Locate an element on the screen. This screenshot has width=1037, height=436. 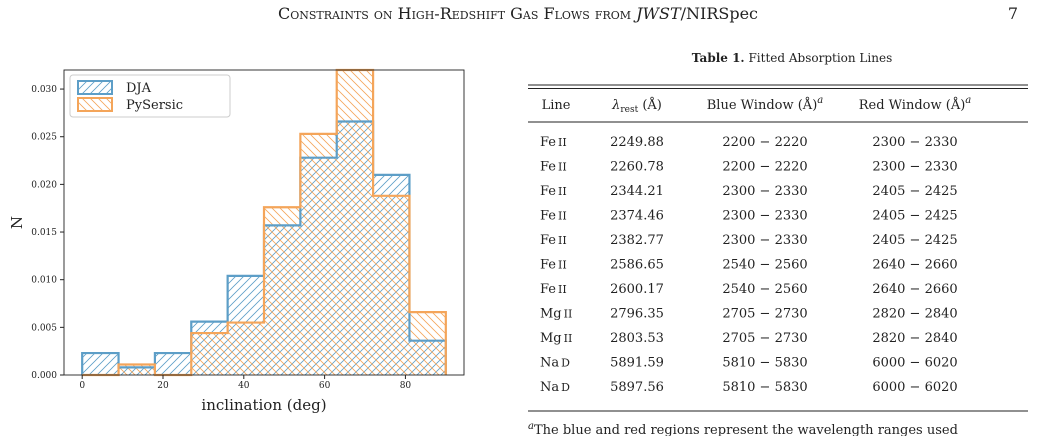
column-header-text: Blue Window (Å) is located at coordinates (762, 105).